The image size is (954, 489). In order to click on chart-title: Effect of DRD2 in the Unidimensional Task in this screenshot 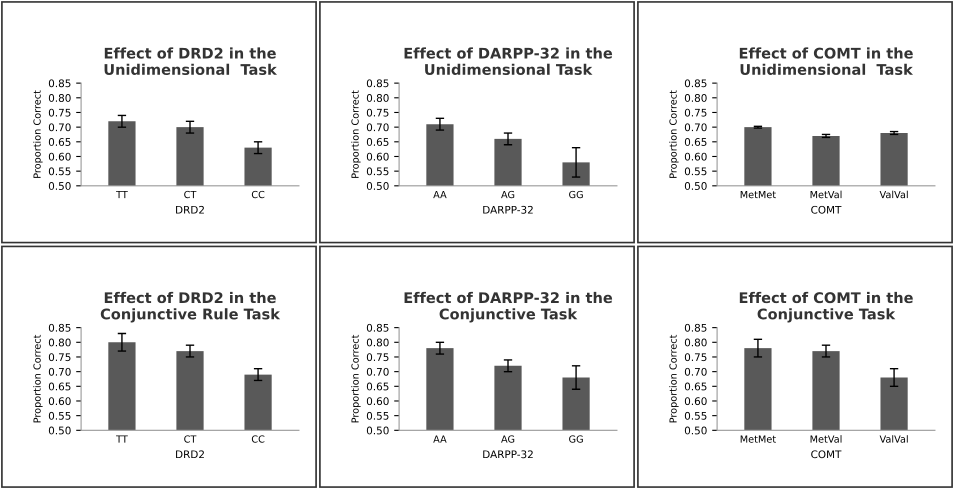, I will do `click(191, 61)`.